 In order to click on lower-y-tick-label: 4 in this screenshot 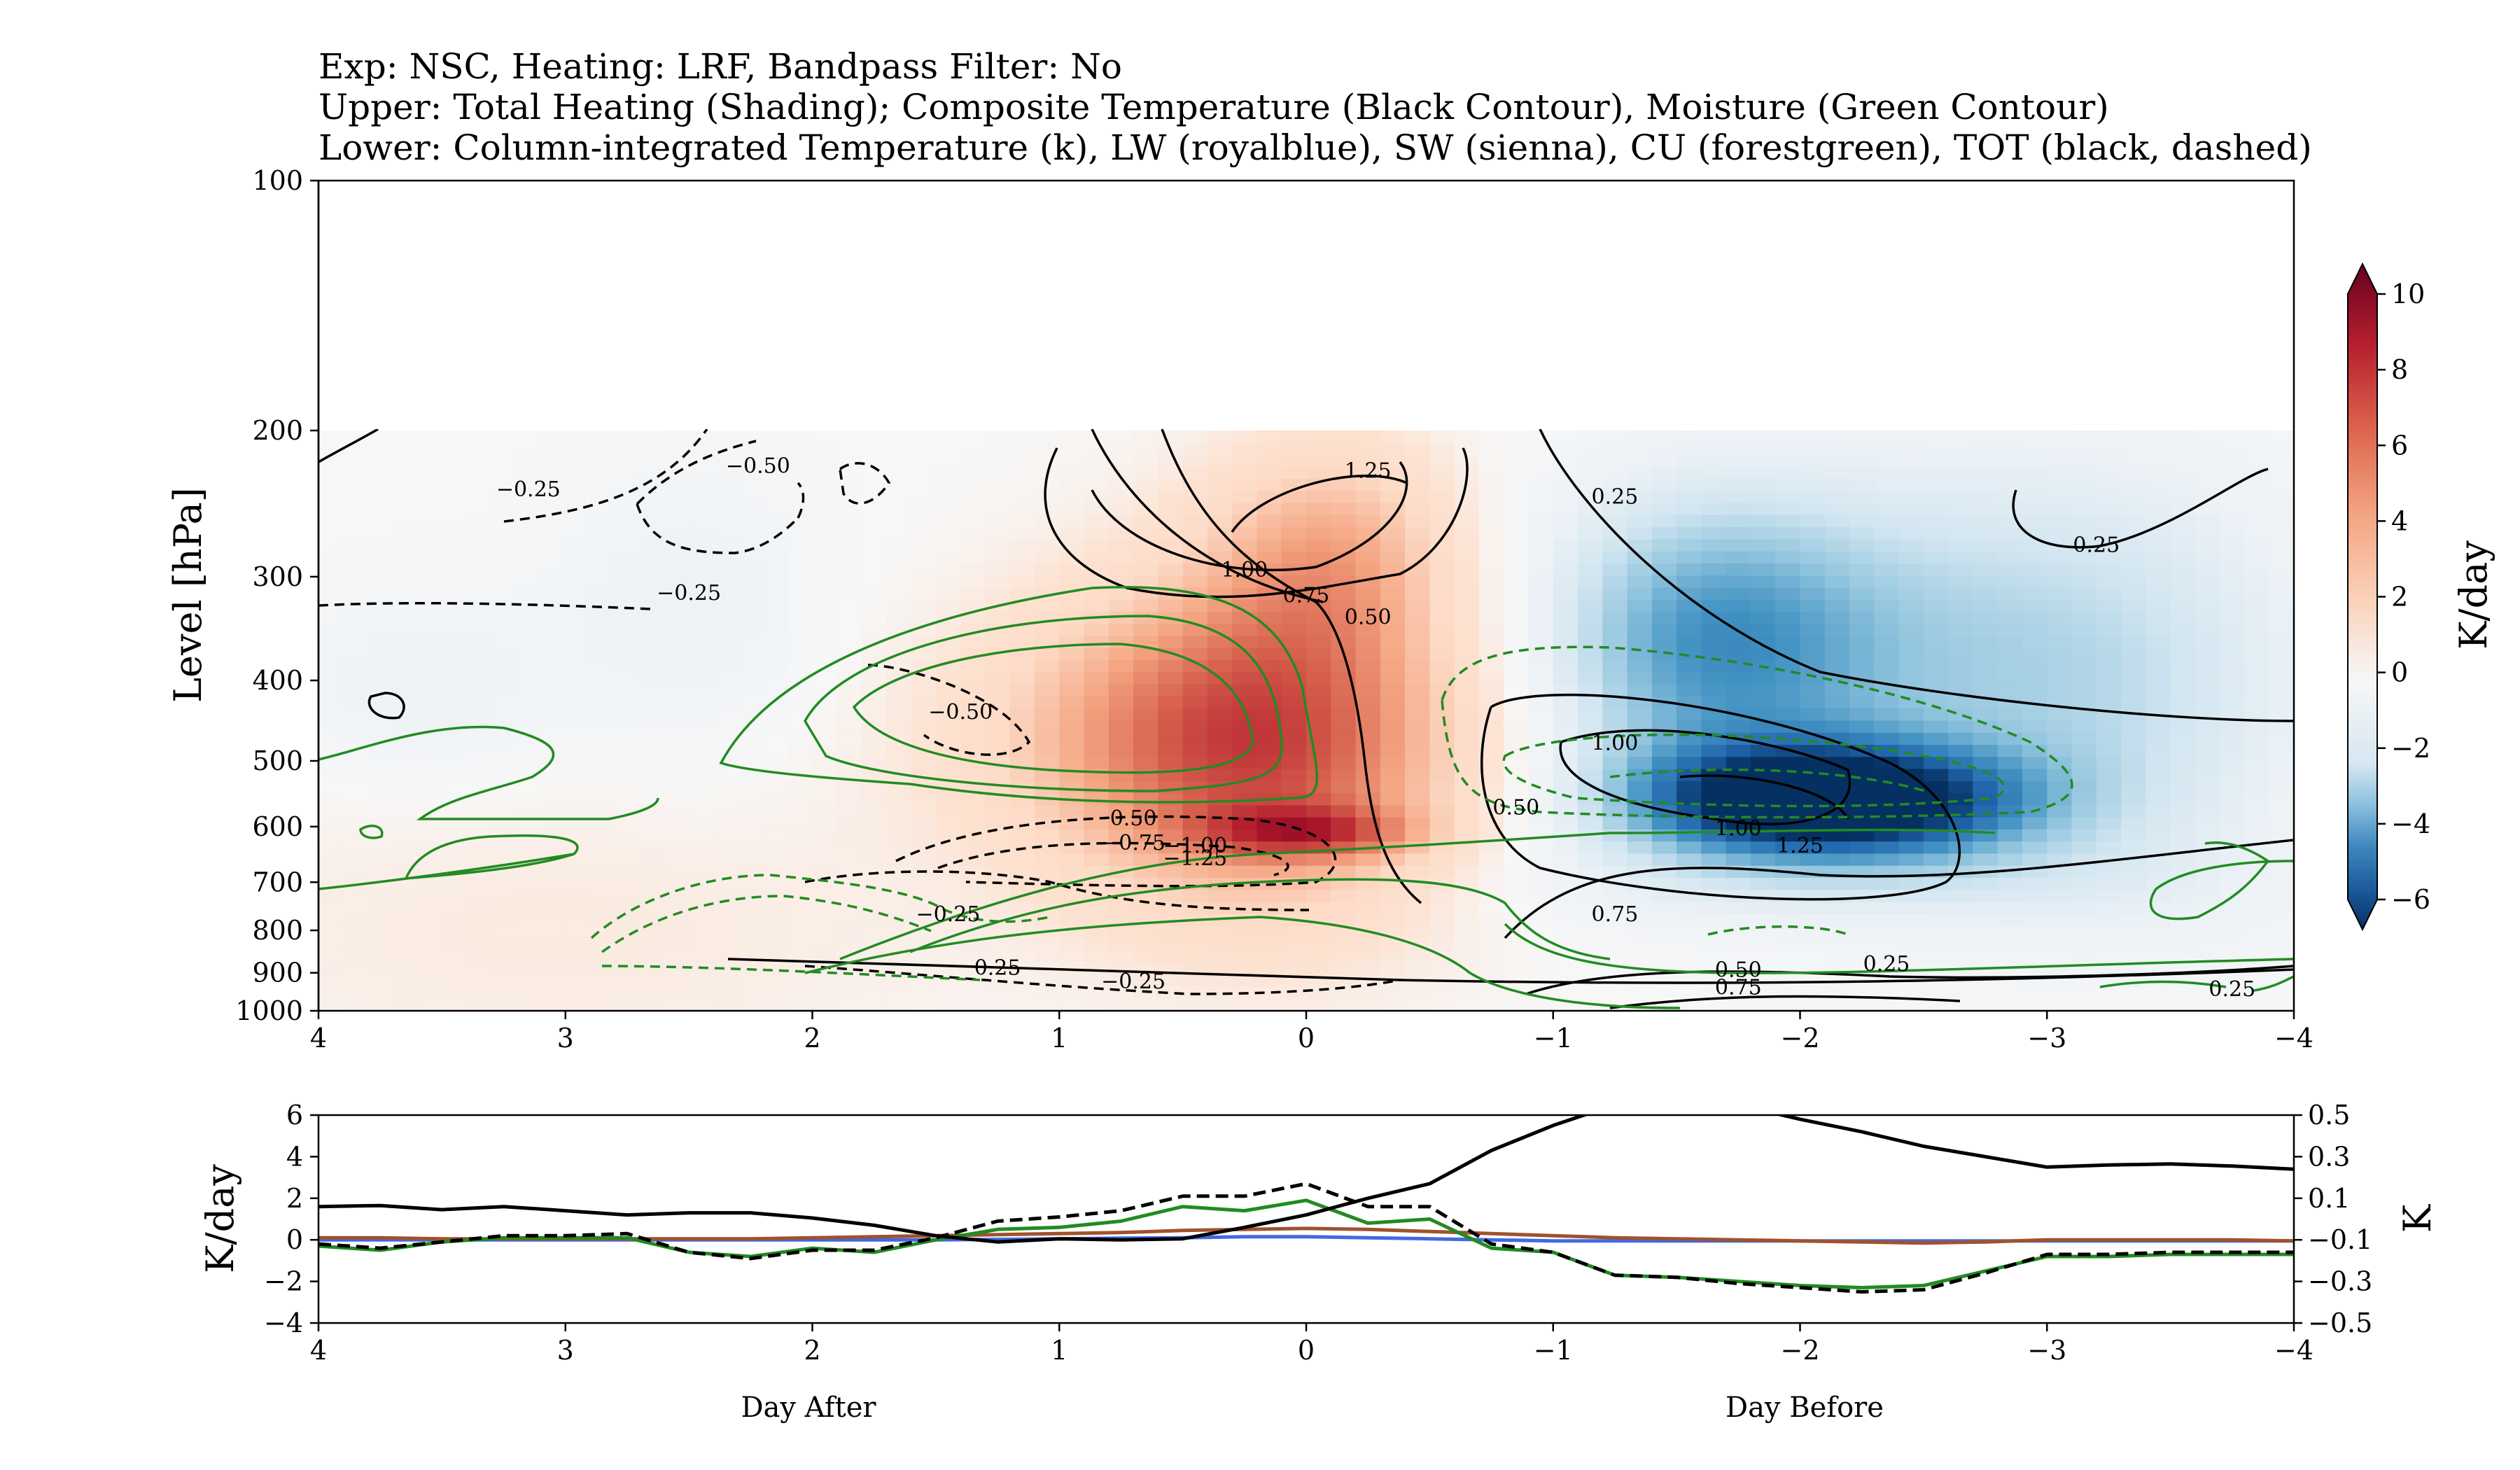, I will do `click(294, 1156)`.